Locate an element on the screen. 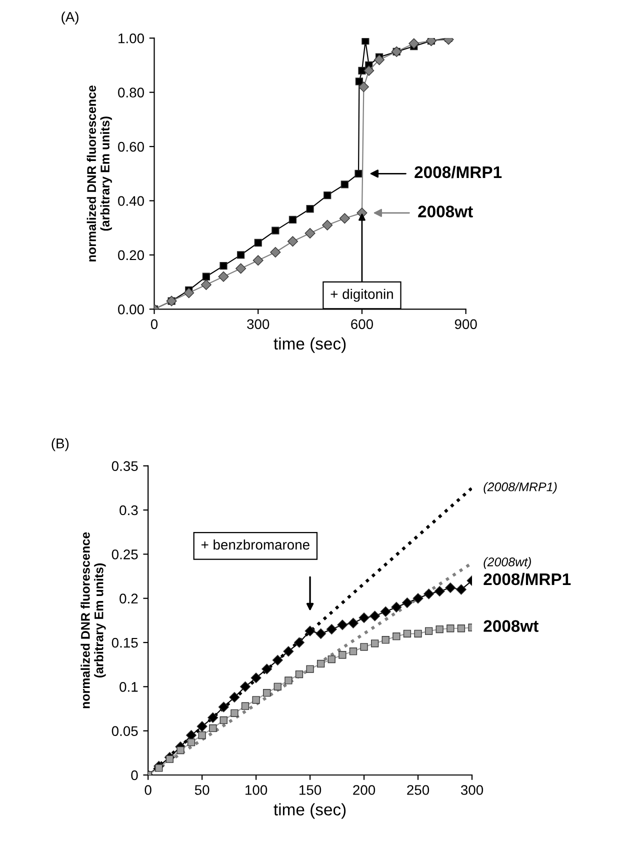 This screenshot has width=617, height=847. x-tick-label: 600 is located at coordinates (362, 324).